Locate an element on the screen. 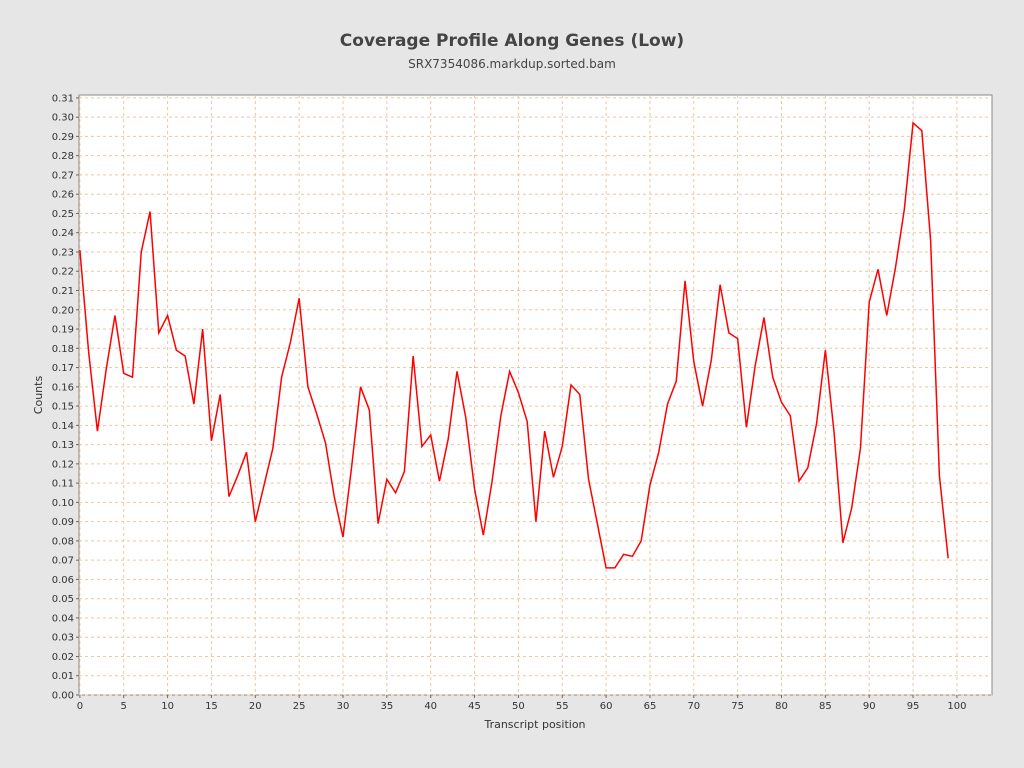 The image size is (1024, 768). x-tick-label: 35 is located at coordinates (386, 706).